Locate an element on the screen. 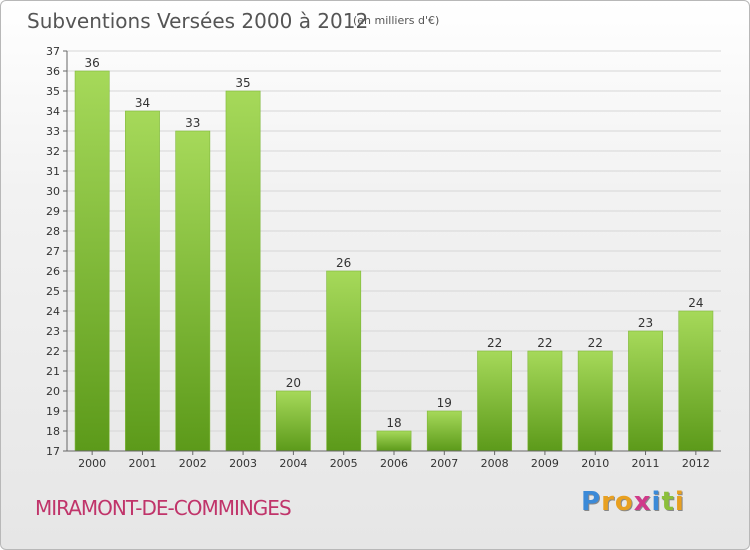 Image resolution: width=750 pixels, height=550 pixels. x-tick-label: 2010 is located at coordinates (595, 463).